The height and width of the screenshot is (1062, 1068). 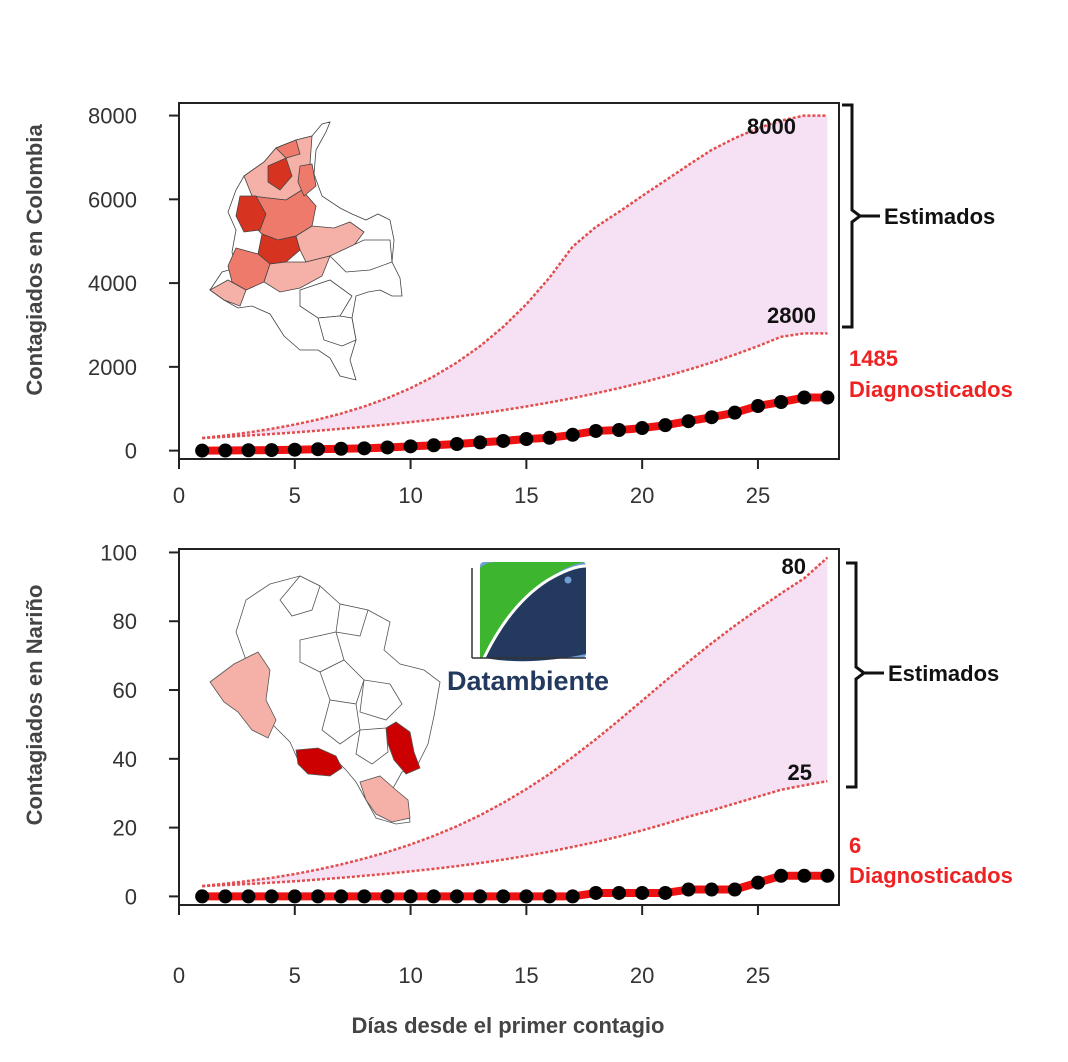 What do you see at coordinates (410, 975) in the screenshot?
I see `x-tick-label: 10` at bounding box center [410, 975].